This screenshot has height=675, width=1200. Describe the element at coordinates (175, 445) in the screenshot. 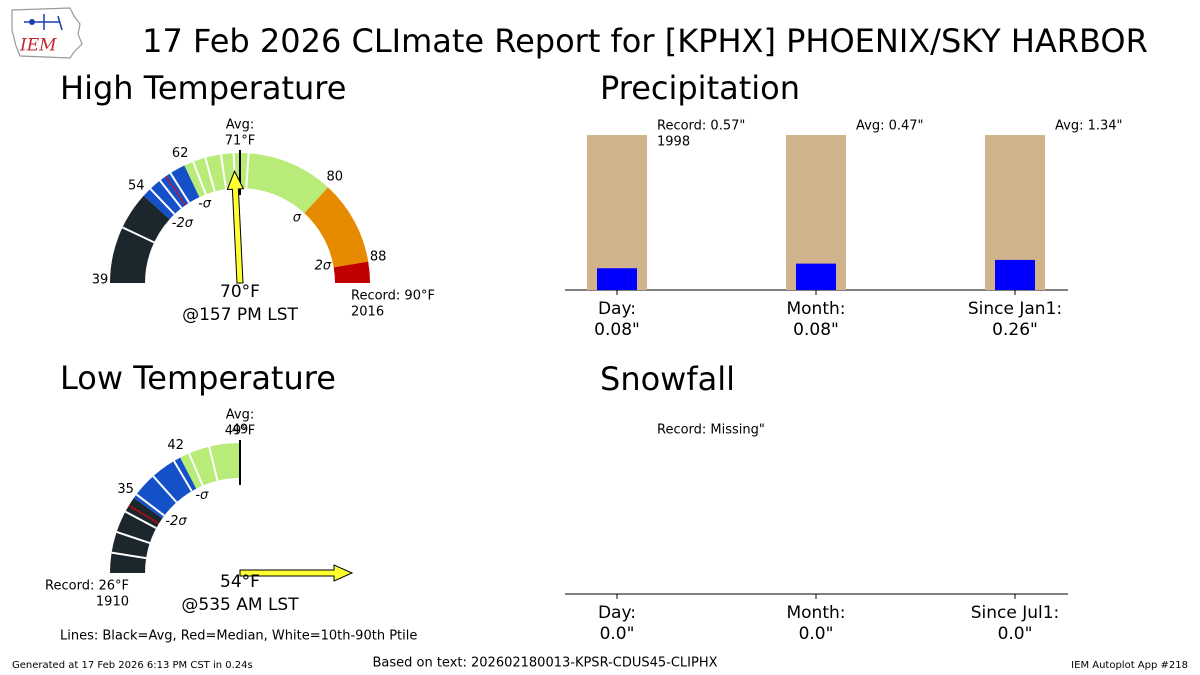

I see `tick-label: 42` at that location.